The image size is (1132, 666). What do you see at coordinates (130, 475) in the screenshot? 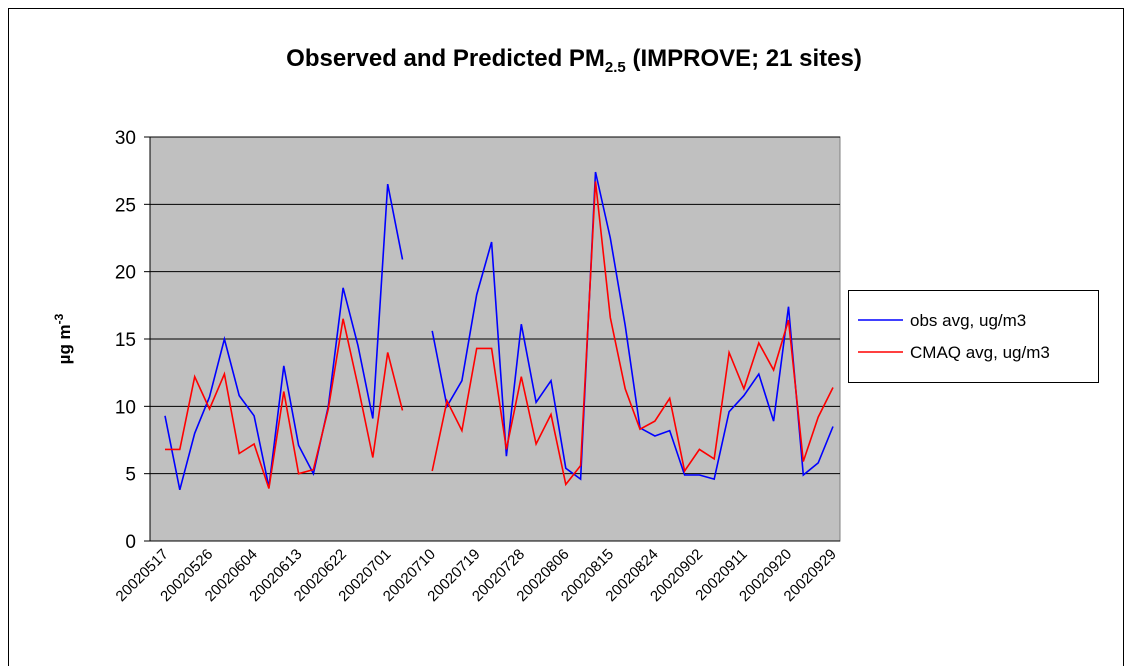
I see `y-tick-label: 5` at bounding box center [130, 475].